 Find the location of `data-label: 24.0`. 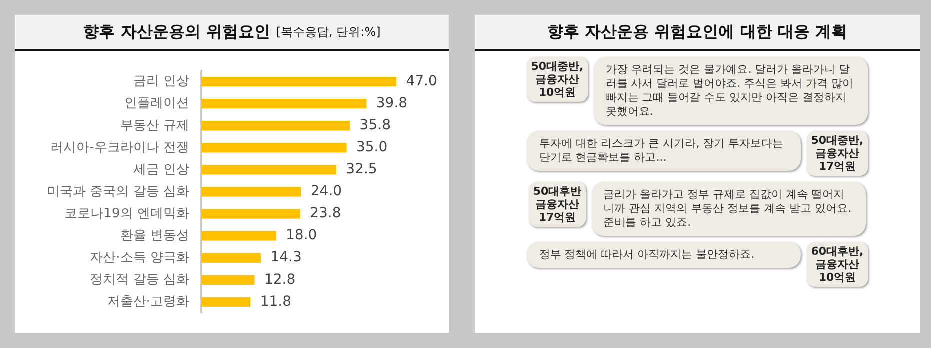

data-label: 24.0 is located at coordinates (326, 192).